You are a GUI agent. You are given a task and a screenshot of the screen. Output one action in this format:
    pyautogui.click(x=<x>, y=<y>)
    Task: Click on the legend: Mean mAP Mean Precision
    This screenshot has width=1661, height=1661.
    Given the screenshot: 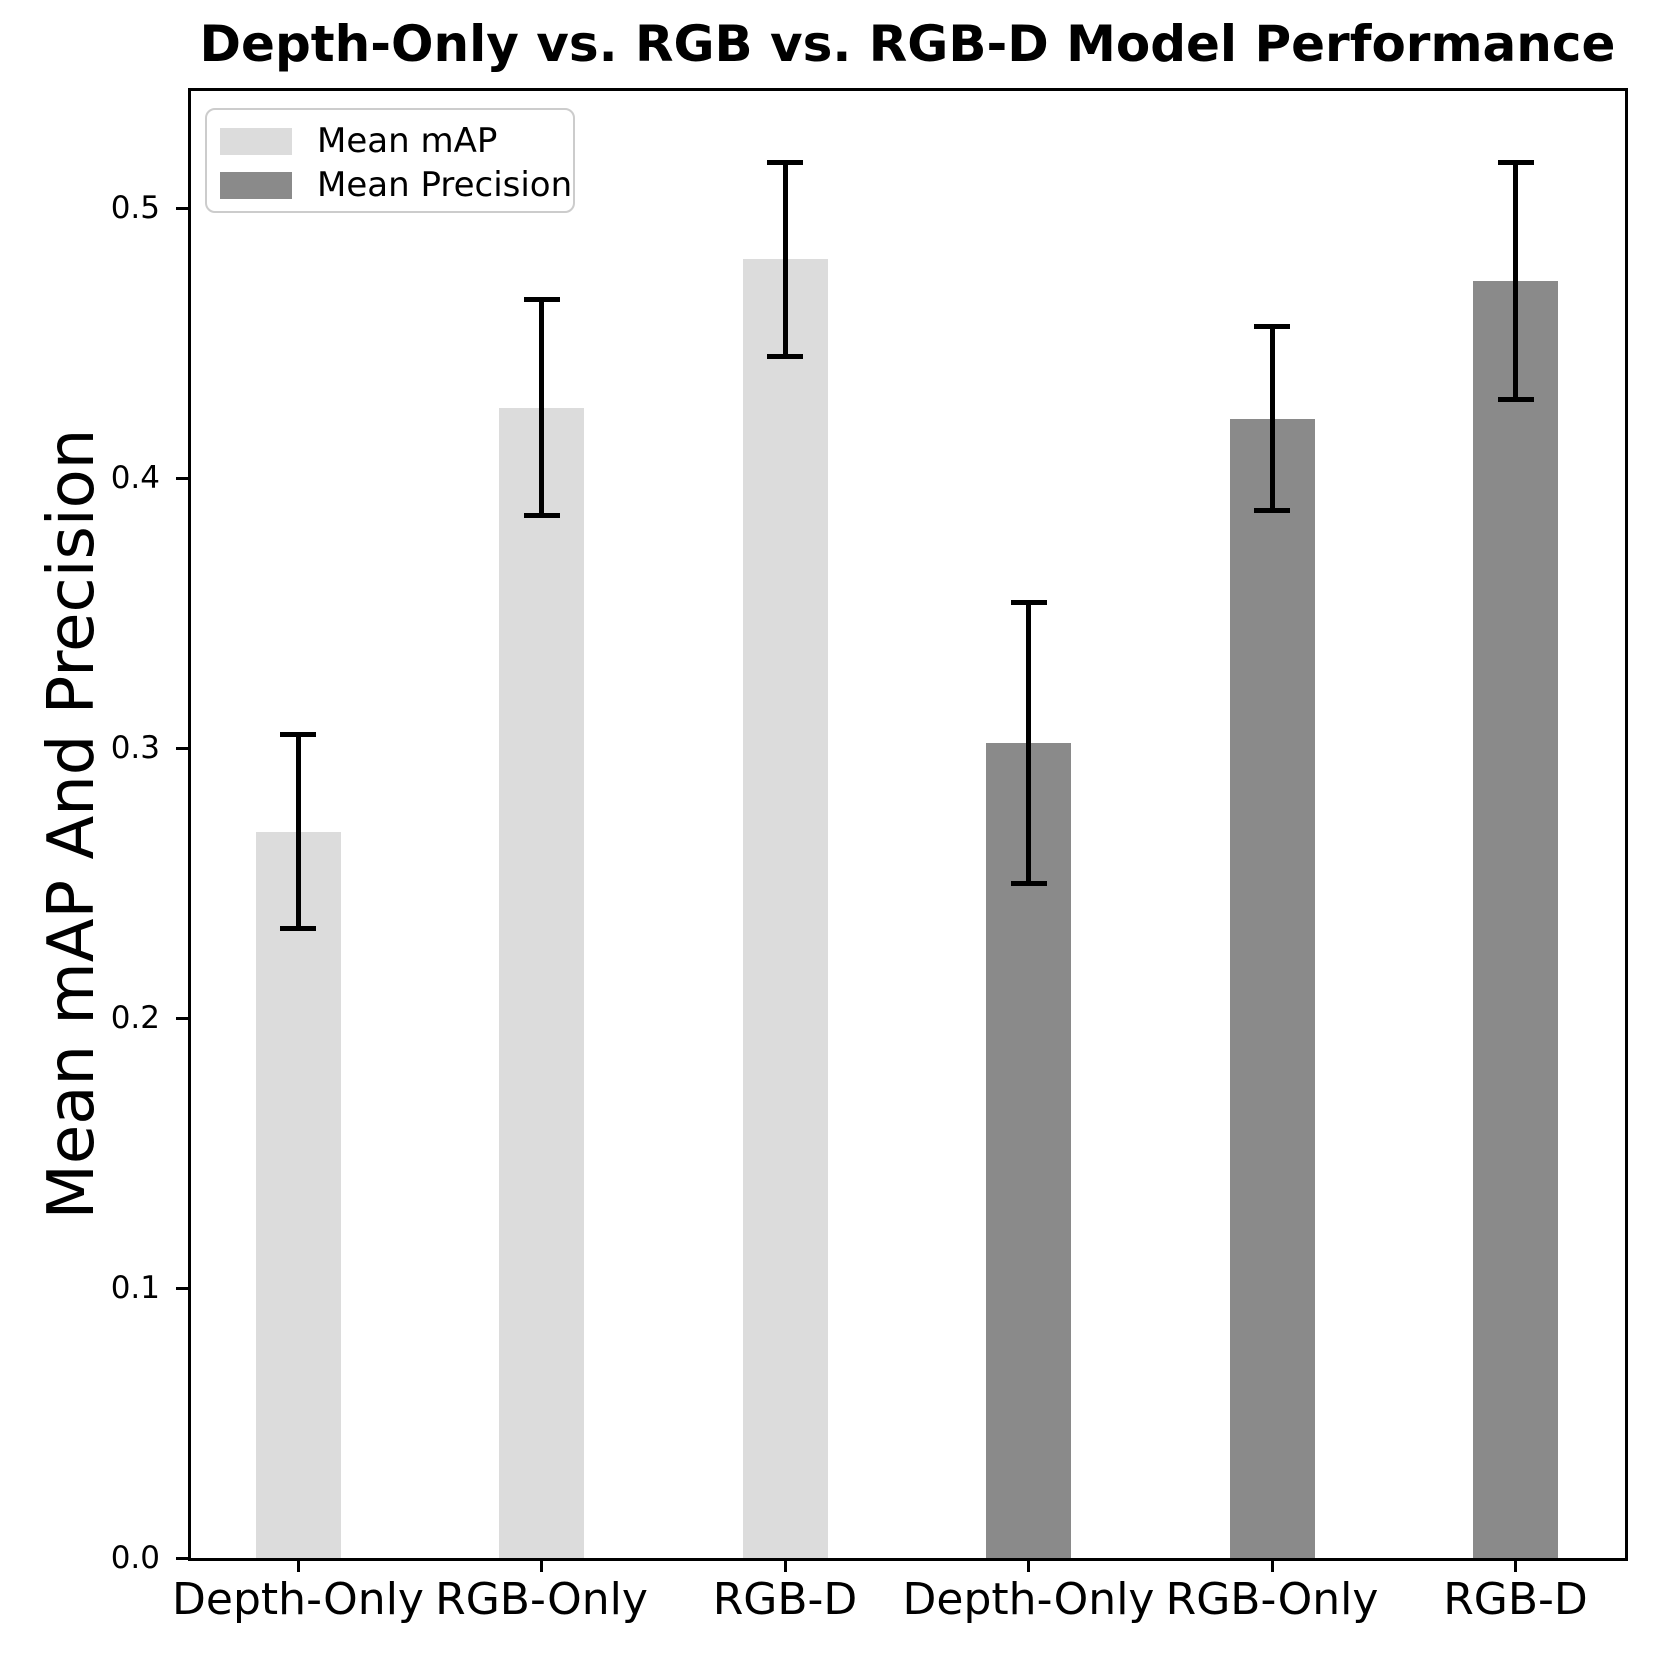 What is the action you would take?
    pyautogui.click(x=390, y=160)
    